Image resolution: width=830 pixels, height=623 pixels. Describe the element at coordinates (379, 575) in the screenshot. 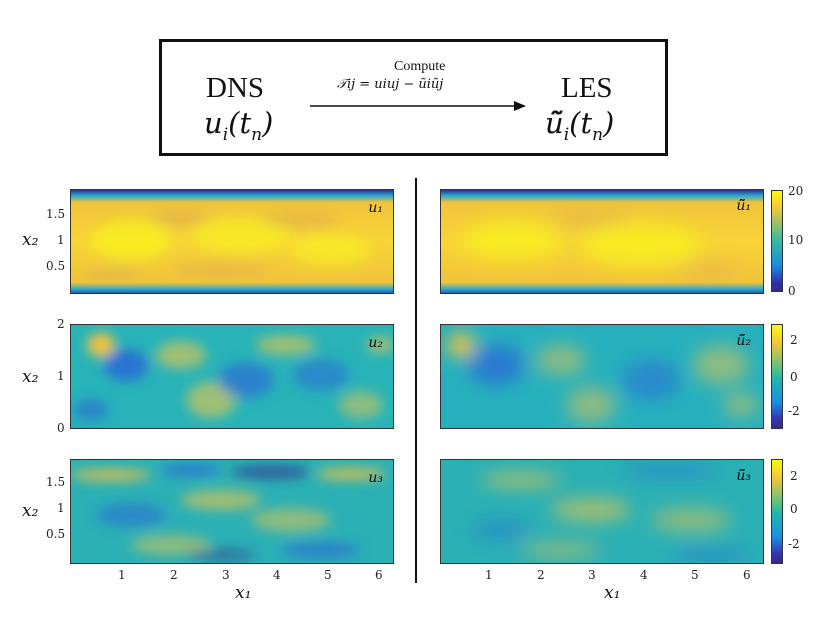

I see `left-xtick-6: 6` at that location.